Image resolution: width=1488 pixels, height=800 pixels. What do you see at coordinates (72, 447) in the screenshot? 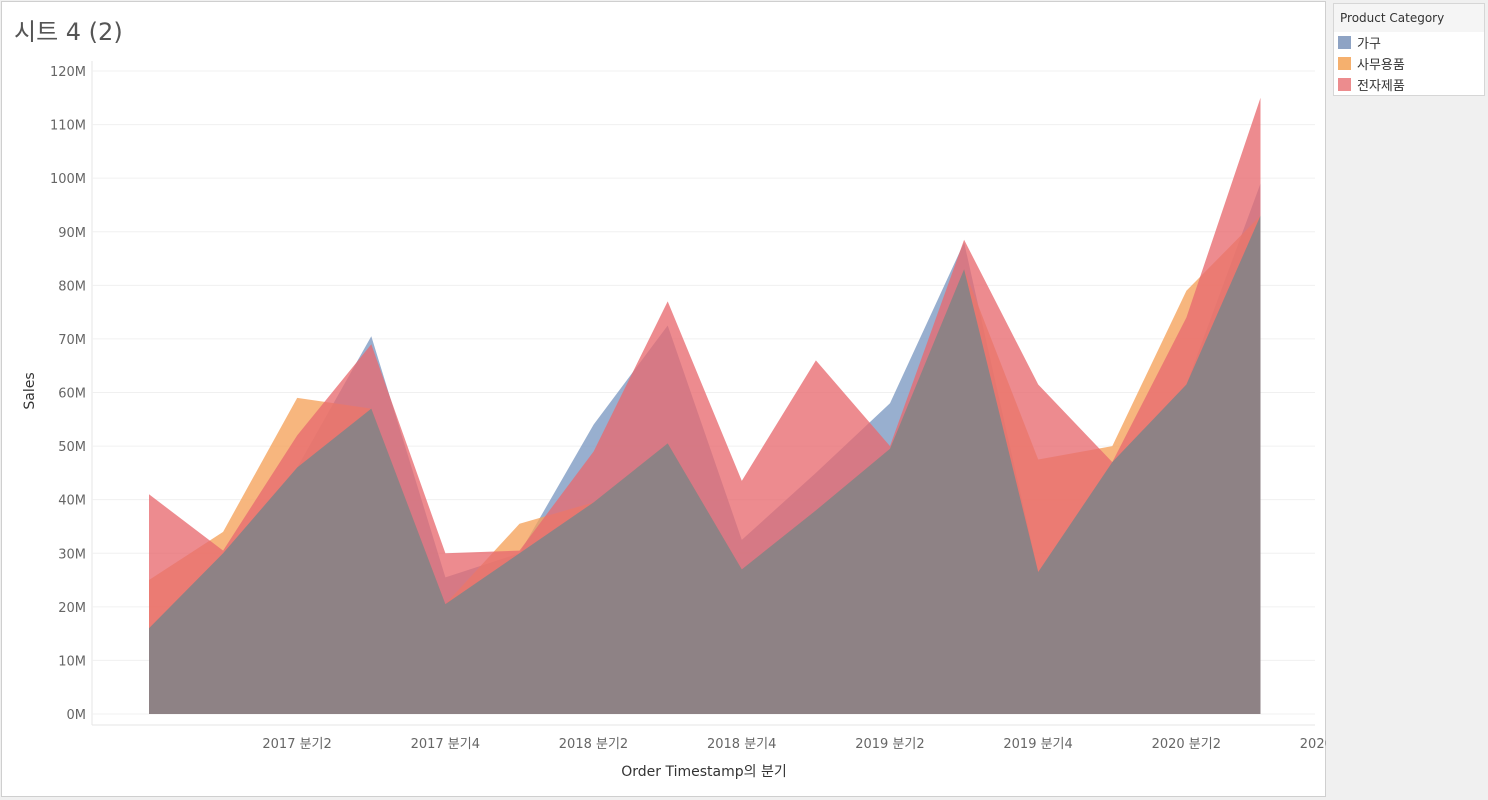
I see `y-tick-label: 50M` at bounding box center [72, 447].